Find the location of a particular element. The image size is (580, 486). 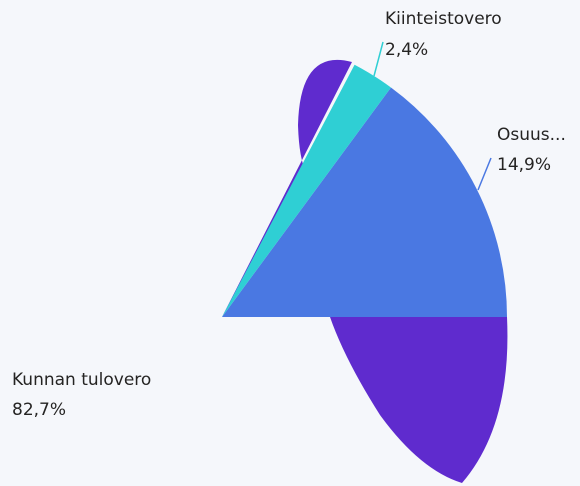

slice-value-label: 14,9% is located at coordinates (524, 165).